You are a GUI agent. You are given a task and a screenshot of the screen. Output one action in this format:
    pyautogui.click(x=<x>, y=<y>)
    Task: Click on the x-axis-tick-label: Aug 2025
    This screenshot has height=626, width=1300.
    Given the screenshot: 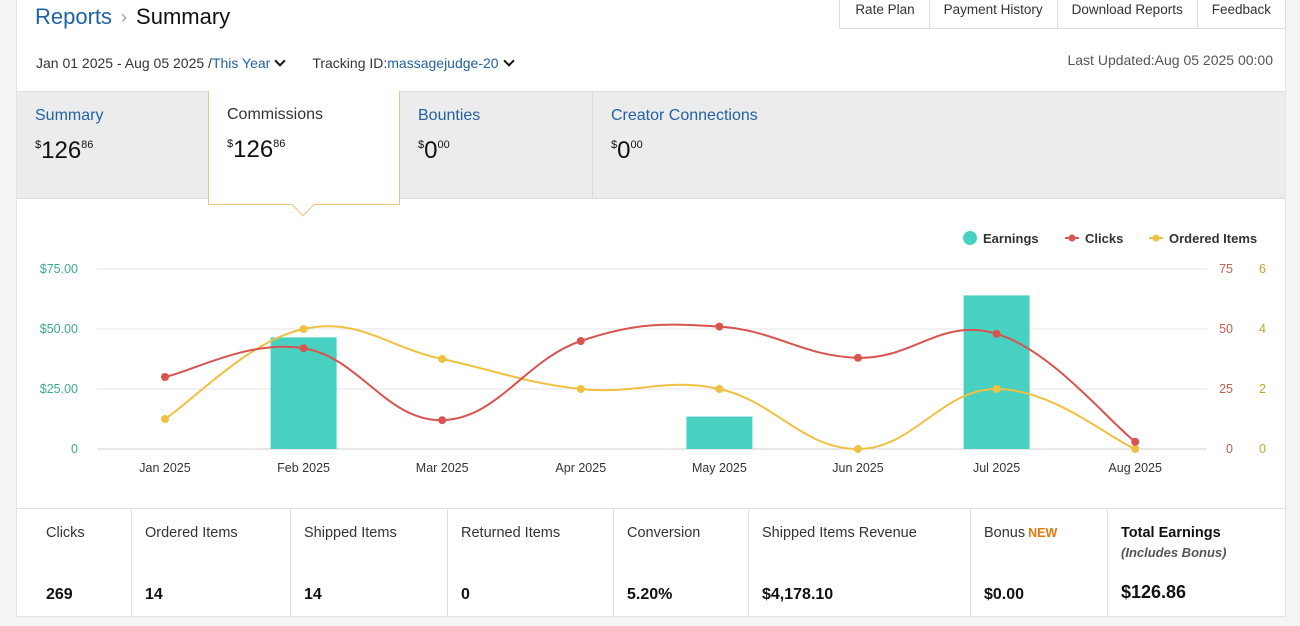 What is the action you would take?
    pyautogui.click(x=1135, y=468)
    